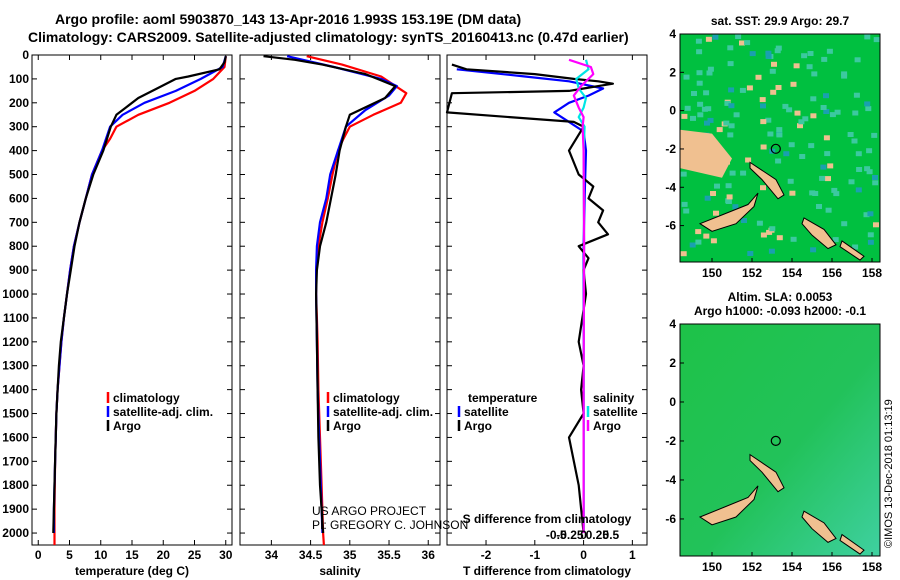 This screenshot has height=580, width=900. What do you see at coordinates (752, 273) in the screenshot?
I see `map-x-tick-label: 152` at bounding box center [752, 273].